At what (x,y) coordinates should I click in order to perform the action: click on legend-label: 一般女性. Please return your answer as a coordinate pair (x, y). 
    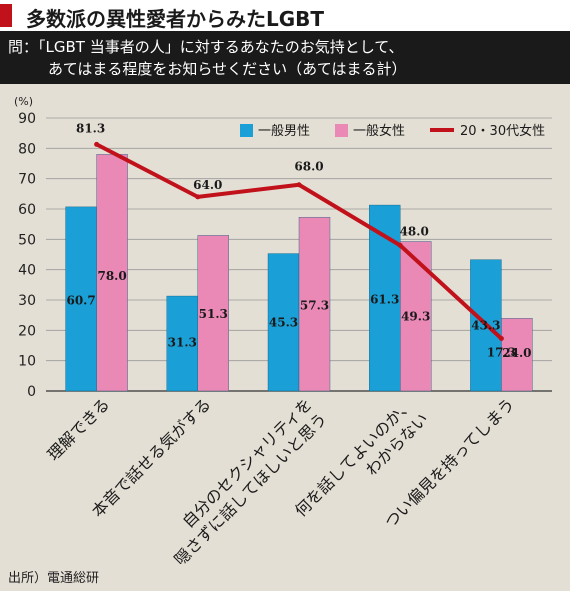
    Looking at the image, I should click on (379, 131).